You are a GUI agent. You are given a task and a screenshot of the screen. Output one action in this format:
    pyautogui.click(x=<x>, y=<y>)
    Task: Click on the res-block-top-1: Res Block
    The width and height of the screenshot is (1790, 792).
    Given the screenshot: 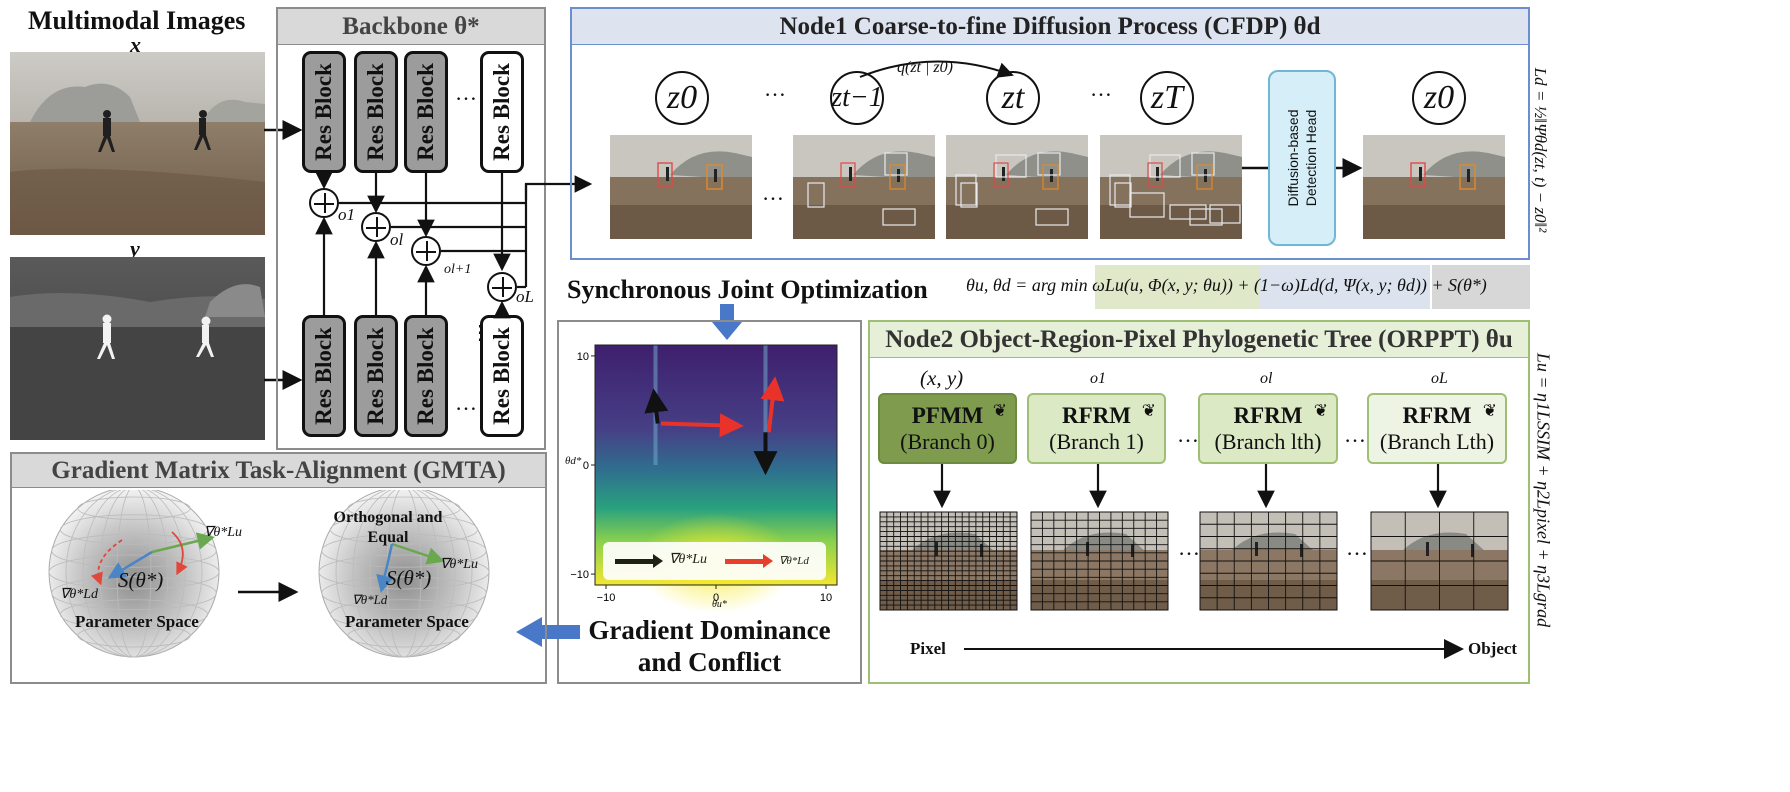 What is the action you would take?
    pyautogui.click(x=324, y=112)
    